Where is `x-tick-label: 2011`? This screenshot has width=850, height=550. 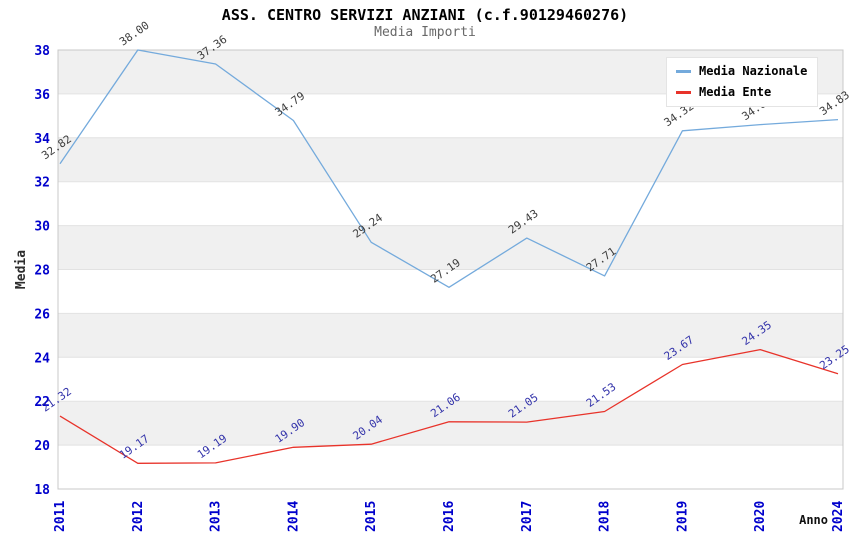 x-tick-label: 2011 is located at coordinates (60, 516).